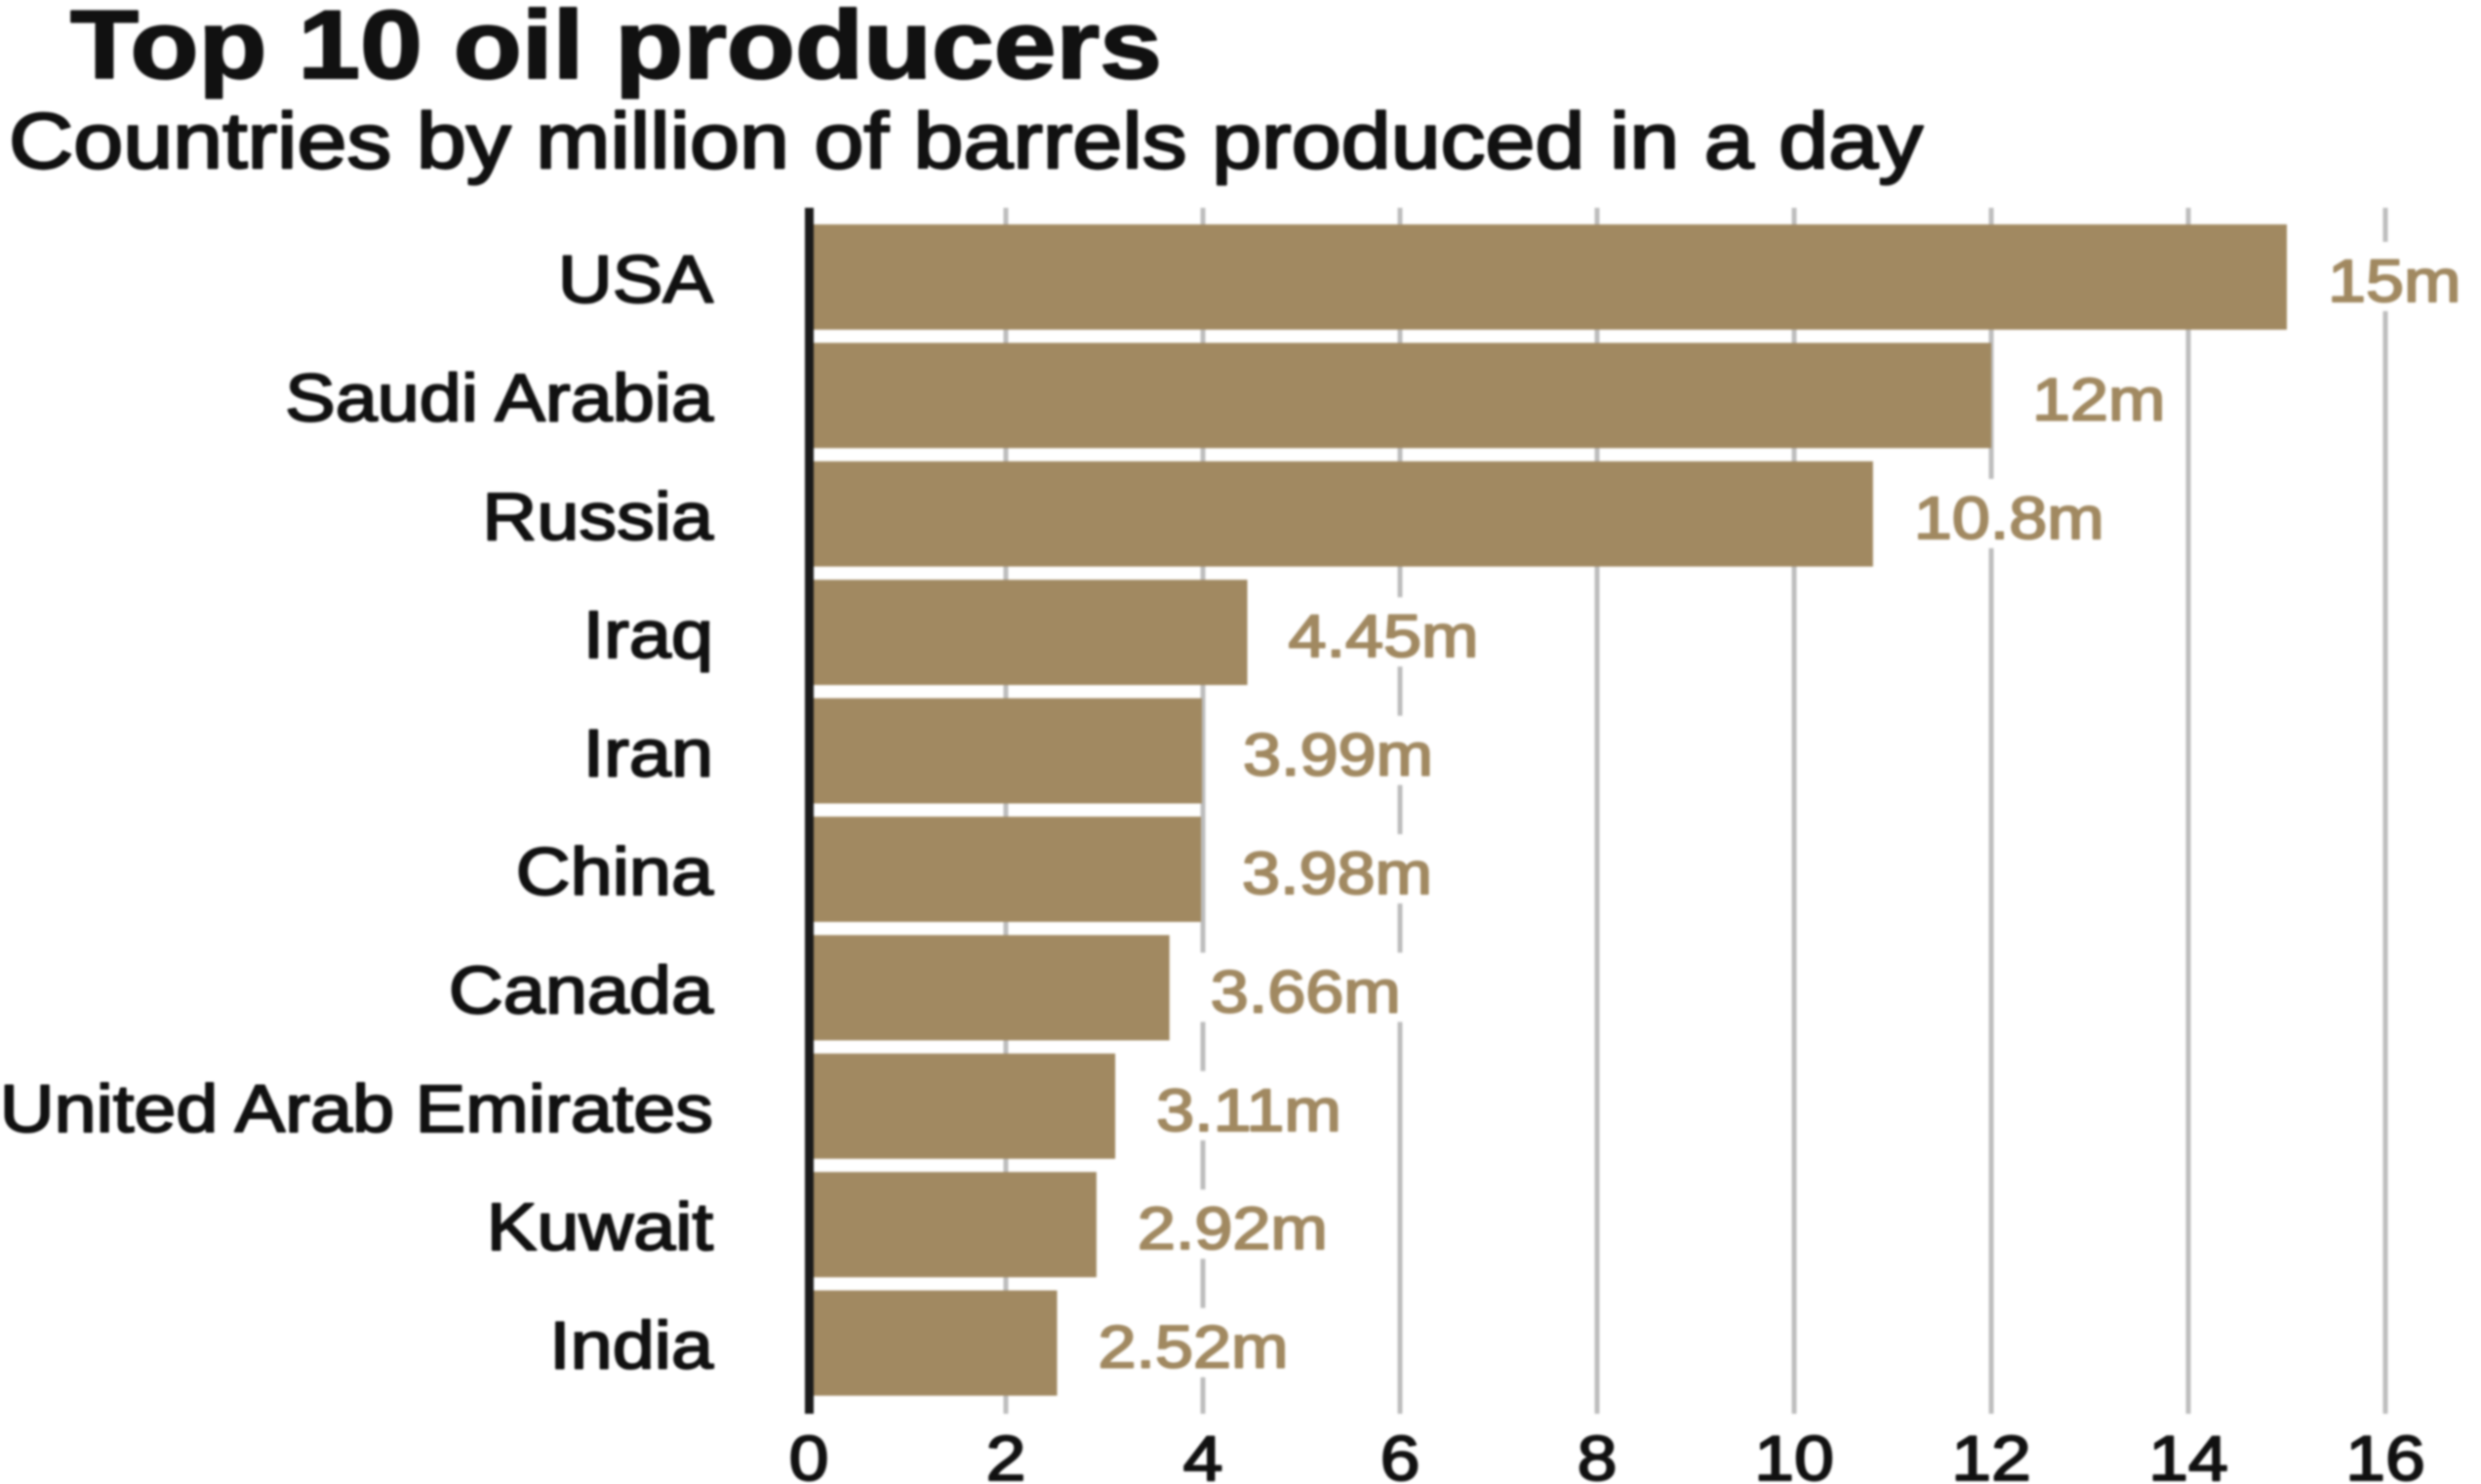 This screenshot has height=1484, width=2481. Describe the element at coordinates (1249, 1109) in the screenshot. I see `svg-text: 3.11m` at that location.